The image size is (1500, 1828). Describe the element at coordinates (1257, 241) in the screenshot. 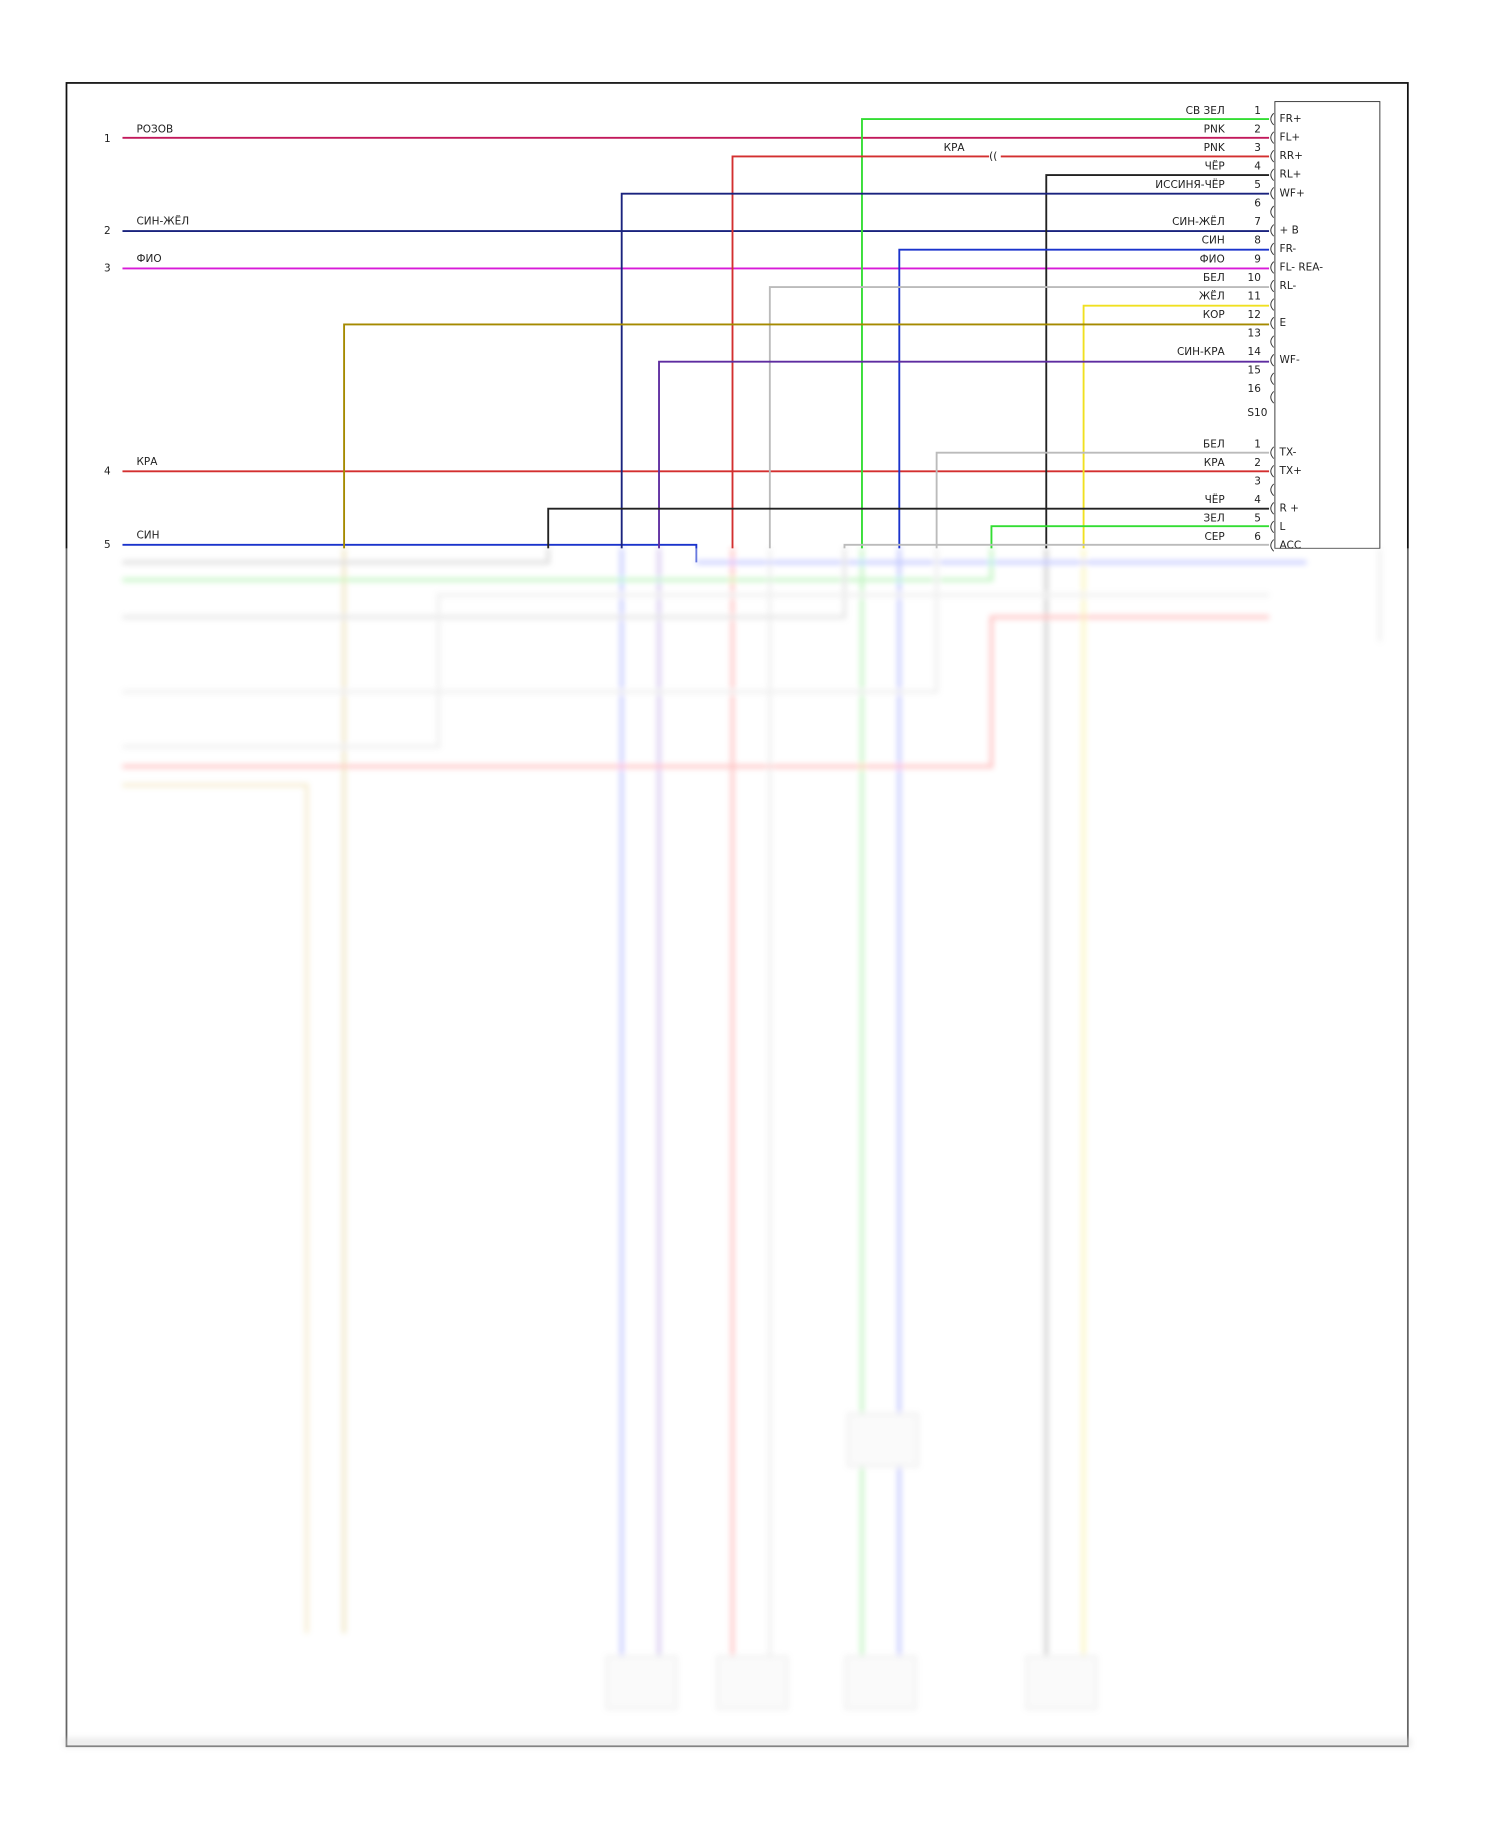

I see `pin-number: 8` at that location.